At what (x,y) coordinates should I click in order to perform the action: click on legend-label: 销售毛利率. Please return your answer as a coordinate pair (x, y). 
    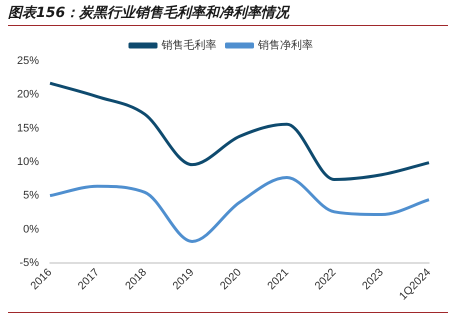
    Looking at the image, I should click on (188, 45).